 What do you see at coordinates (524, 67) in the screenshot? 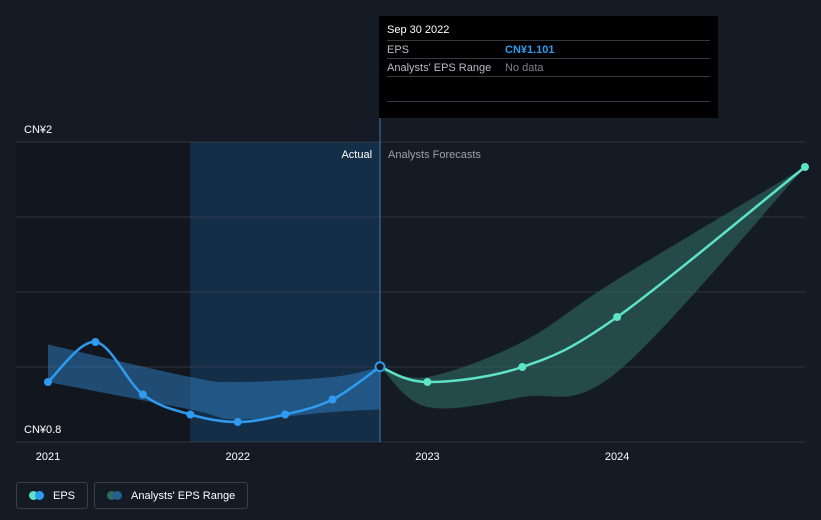
I see `tooltip-range-value: No data` at bounding box center [524, 67].